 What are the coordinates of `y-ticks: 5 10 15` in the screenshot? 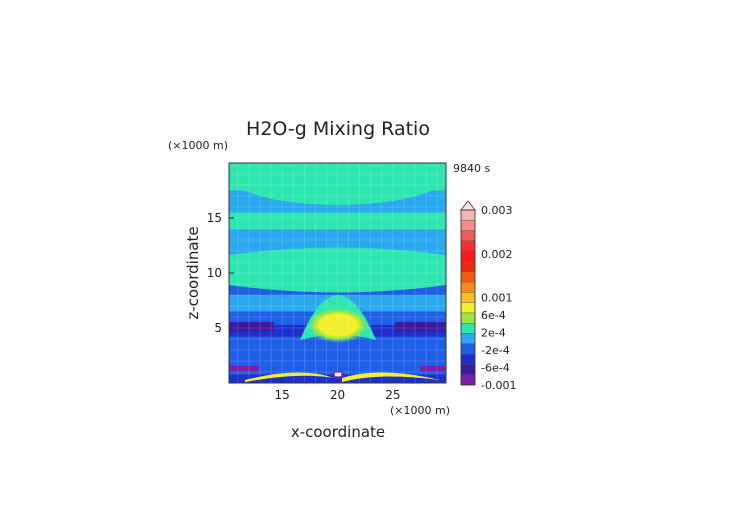 It's located at (220, 273).